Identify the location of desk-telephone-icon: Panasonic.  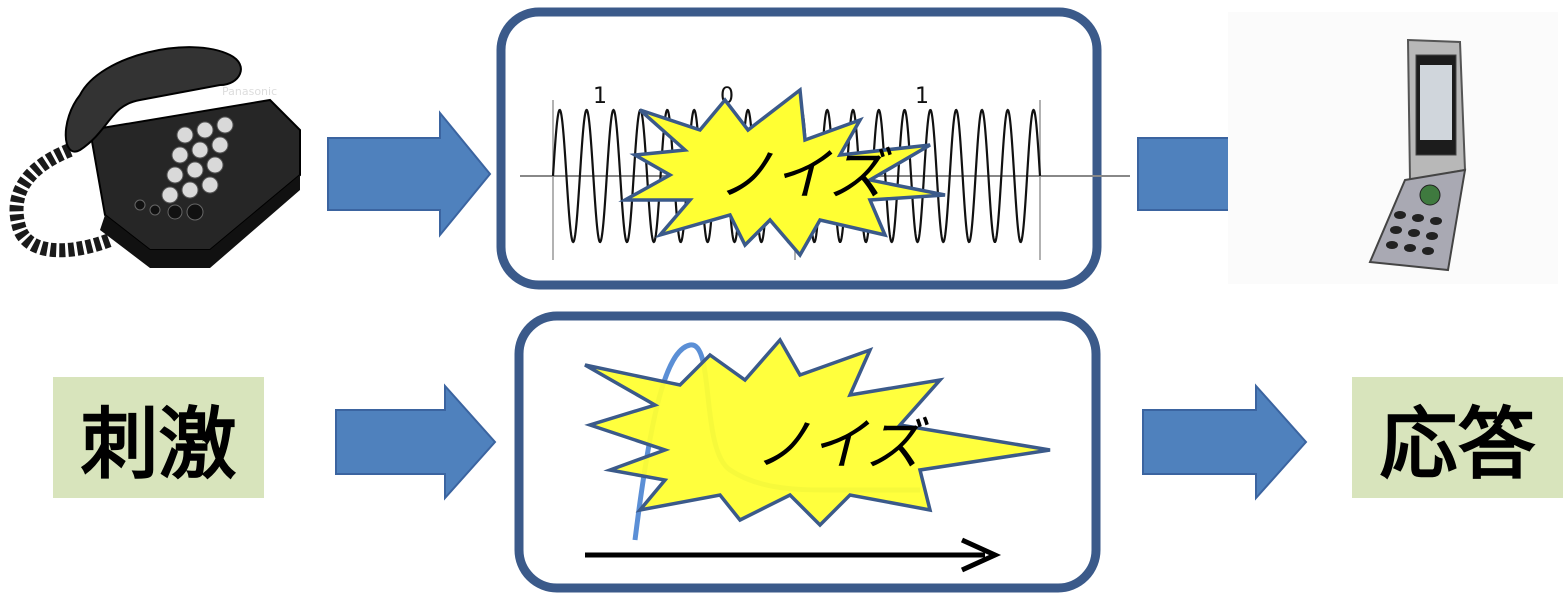
(155, 157).